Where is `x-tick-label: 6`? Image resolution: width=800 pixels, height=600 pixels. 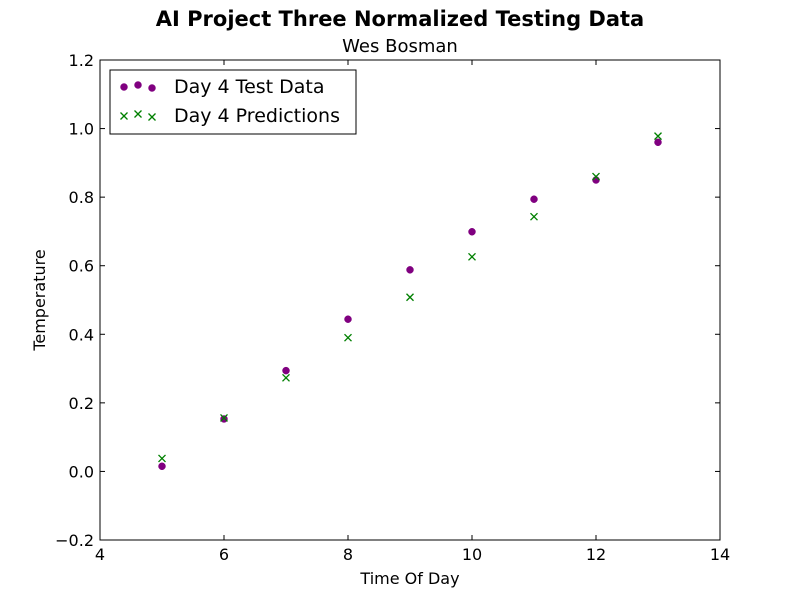 x-tick-label: 6 is located at coordinates (224, 554).